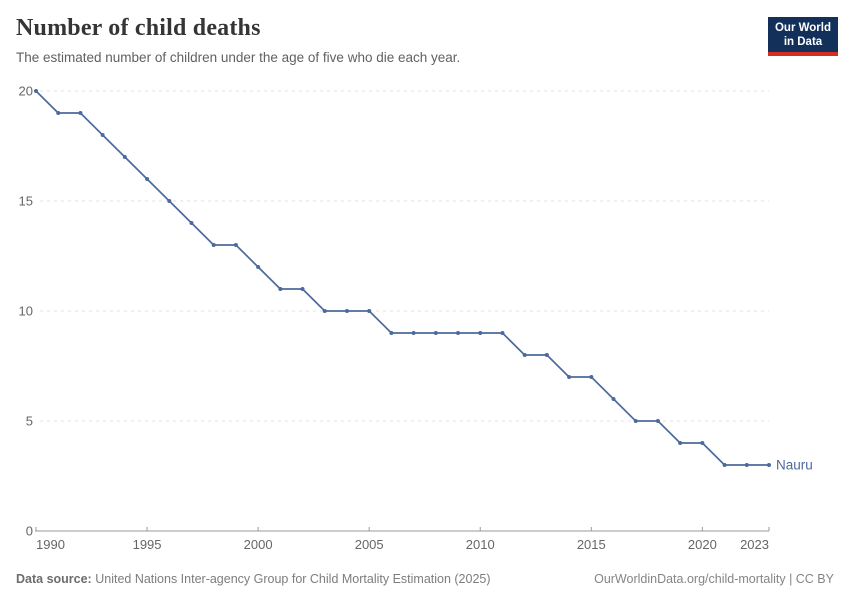 This screenshot has width=850, height=600. Describe the element at coordinates (26, 201) in the screenshot. I see `y-tick-label: 15` at that location.